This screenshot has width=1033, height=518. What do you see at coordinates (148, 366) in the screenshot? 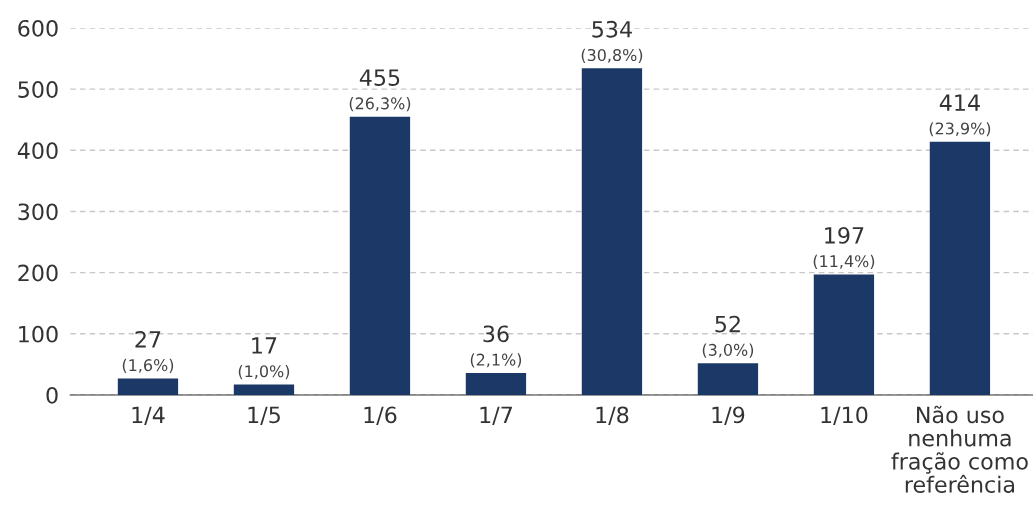
I see `annotation: (1,6%)` at bounding box center [148, 366].